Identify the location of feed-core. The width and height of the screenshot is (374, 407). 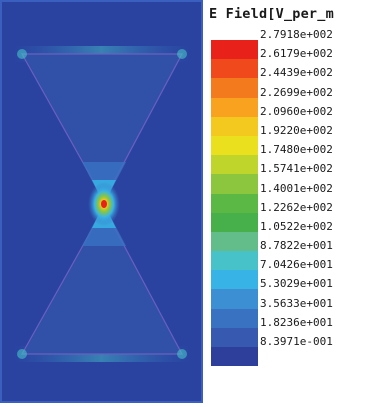
(104, 204).